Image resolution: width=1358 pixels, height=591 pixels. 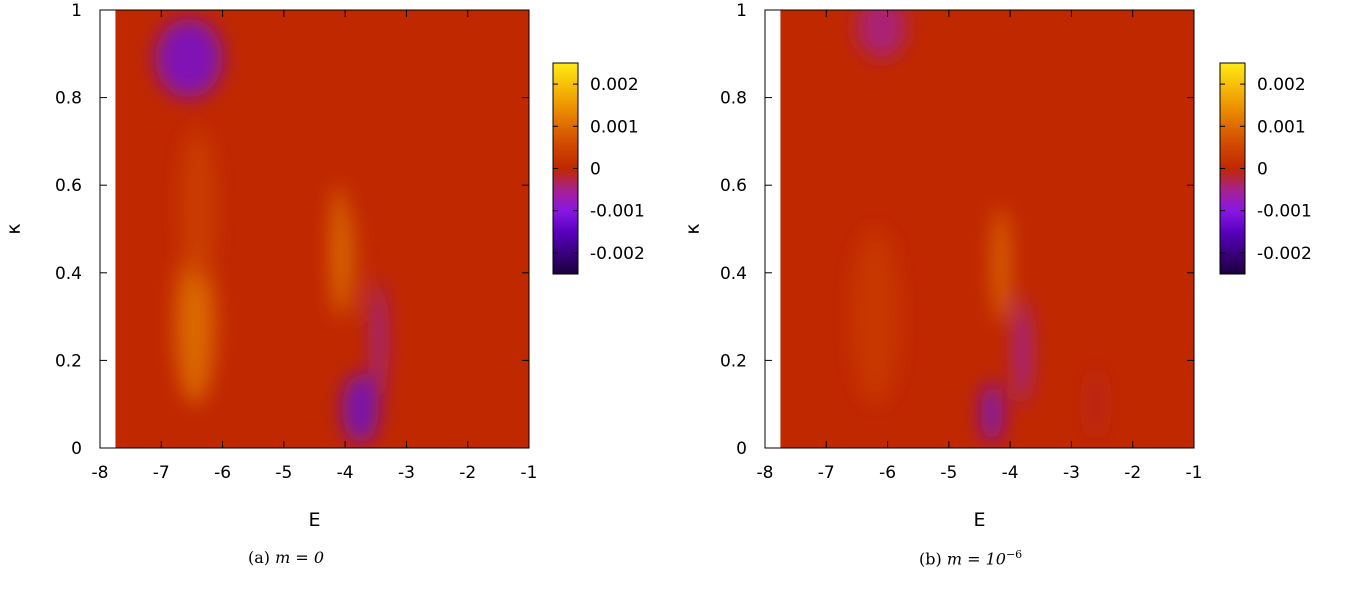 I want to click on caption-b: (b) m = 10−6, so click(x=970, y=558).